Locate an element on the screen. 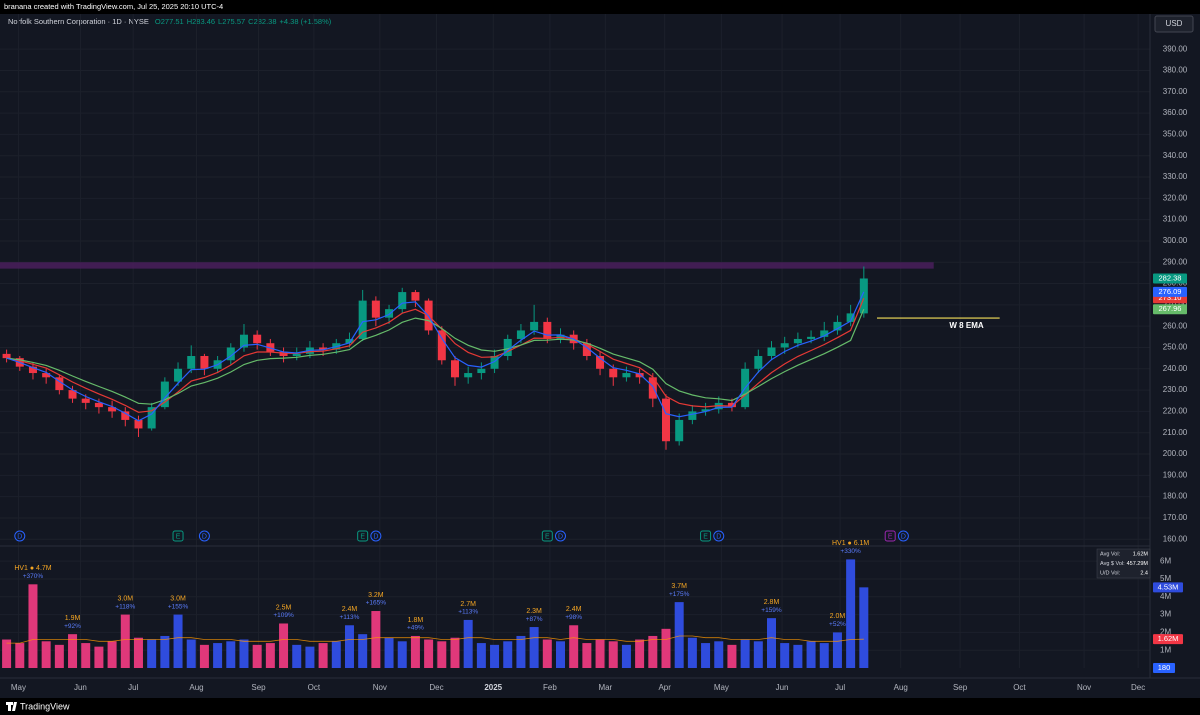 Image resolution: width=1200 pixels, height=715 pixels. close-price-badge-bg is located at coordinates (1170, 278).